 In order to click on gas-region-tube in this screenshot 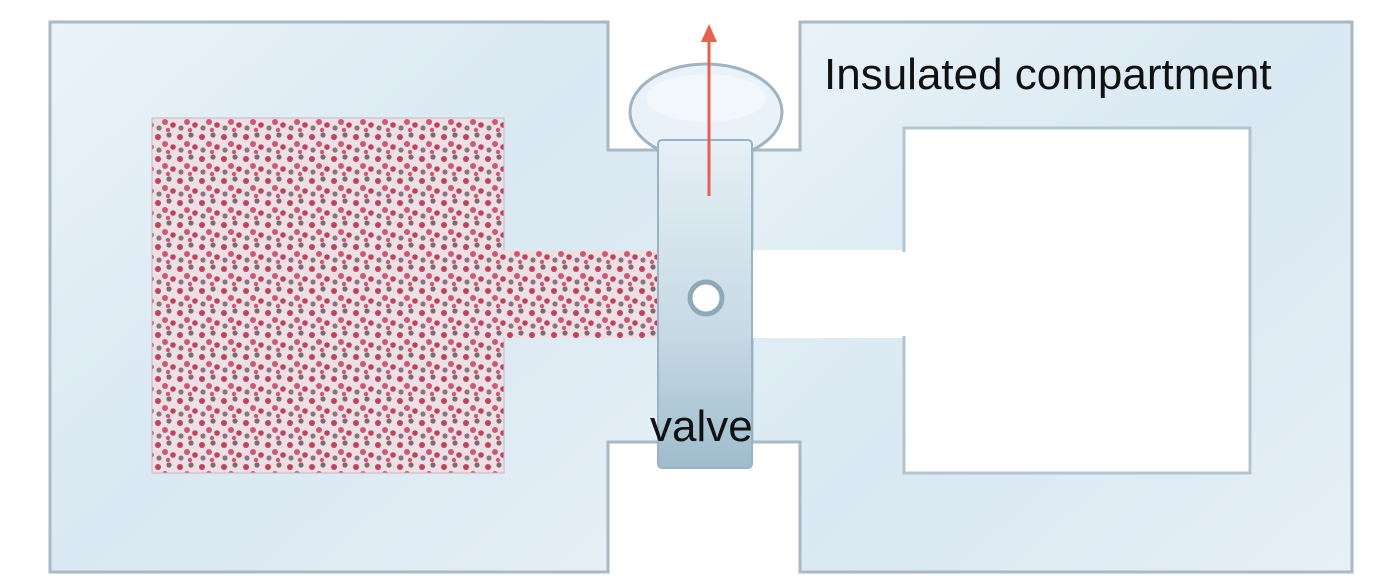, I will do `click(582, 294)`.